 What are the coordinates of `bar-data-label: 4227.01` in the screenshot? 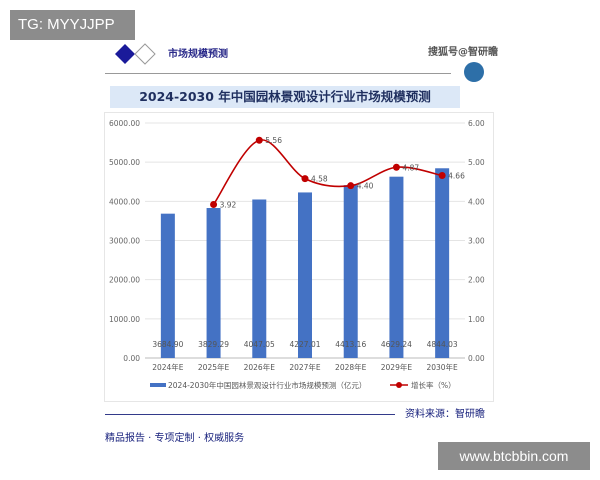 It's located at (304, 344).